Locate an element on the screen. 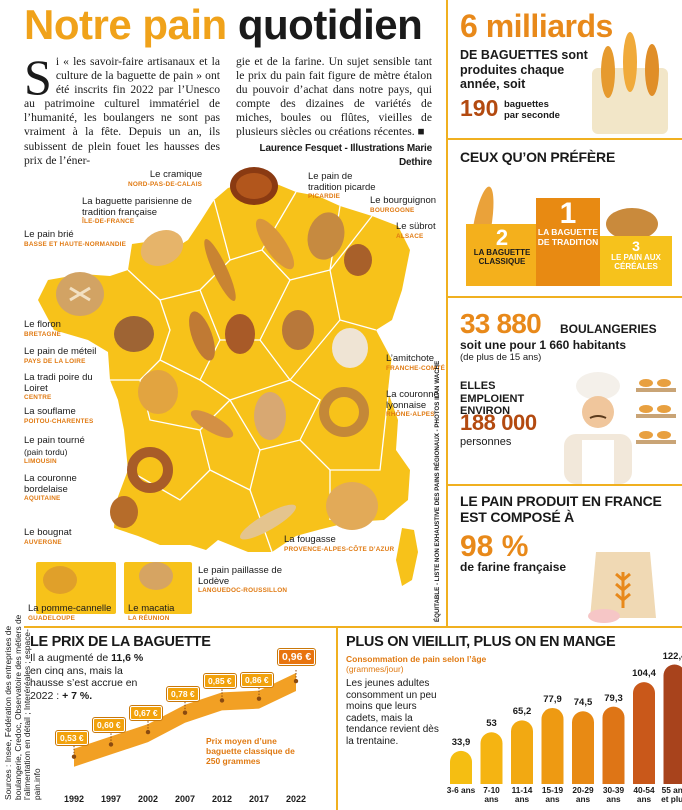 The height and width of the screenshot is (810, 682). consumption-value-label: 65,2 is located at coordinates (522, 712).